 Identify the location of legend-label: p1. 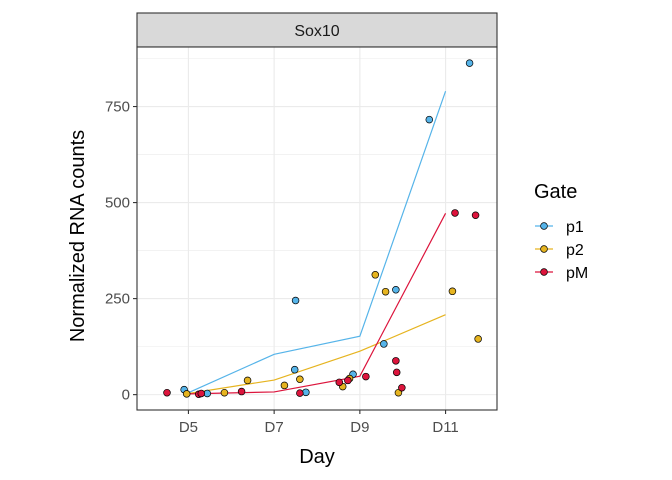
(575, 227).